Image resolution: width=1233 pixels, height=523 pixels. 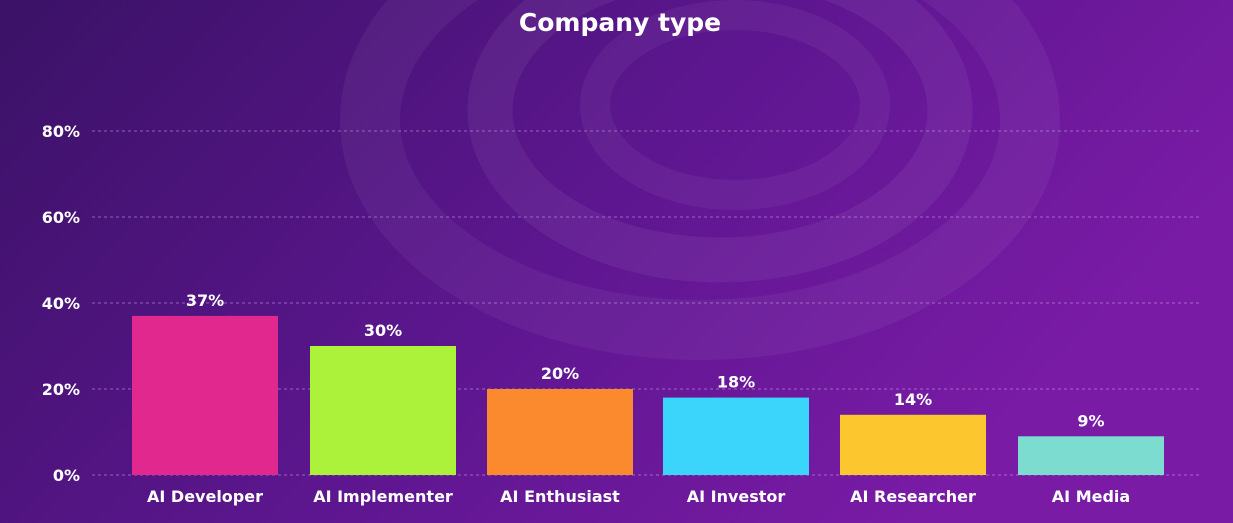 What do you see at coordinates (205, 496) in the screenshot?
I see `x-tick-label: AI Developer` at bounding box center [205, 496].